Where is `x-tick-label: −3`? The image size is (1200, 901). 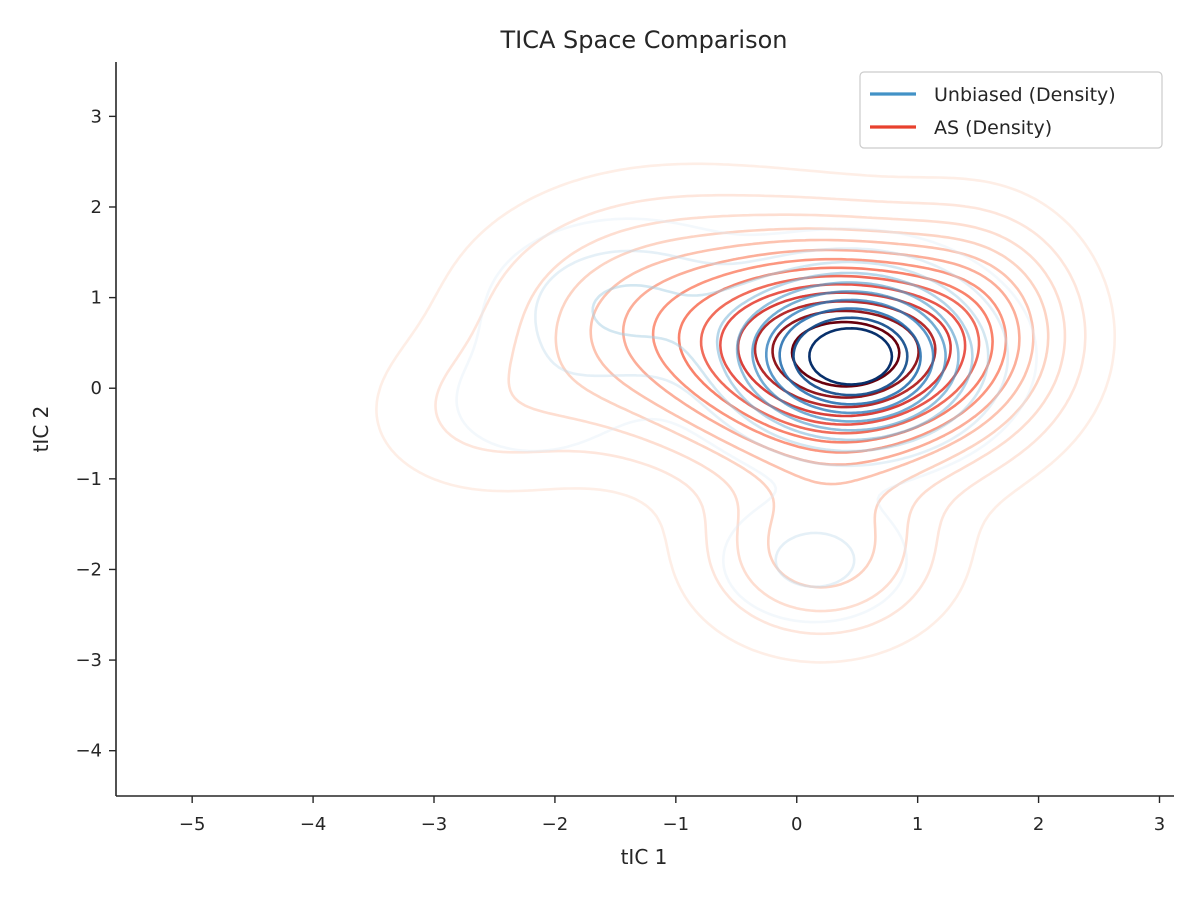
x-tick-label: −3 is located at coordinates (434, 824).